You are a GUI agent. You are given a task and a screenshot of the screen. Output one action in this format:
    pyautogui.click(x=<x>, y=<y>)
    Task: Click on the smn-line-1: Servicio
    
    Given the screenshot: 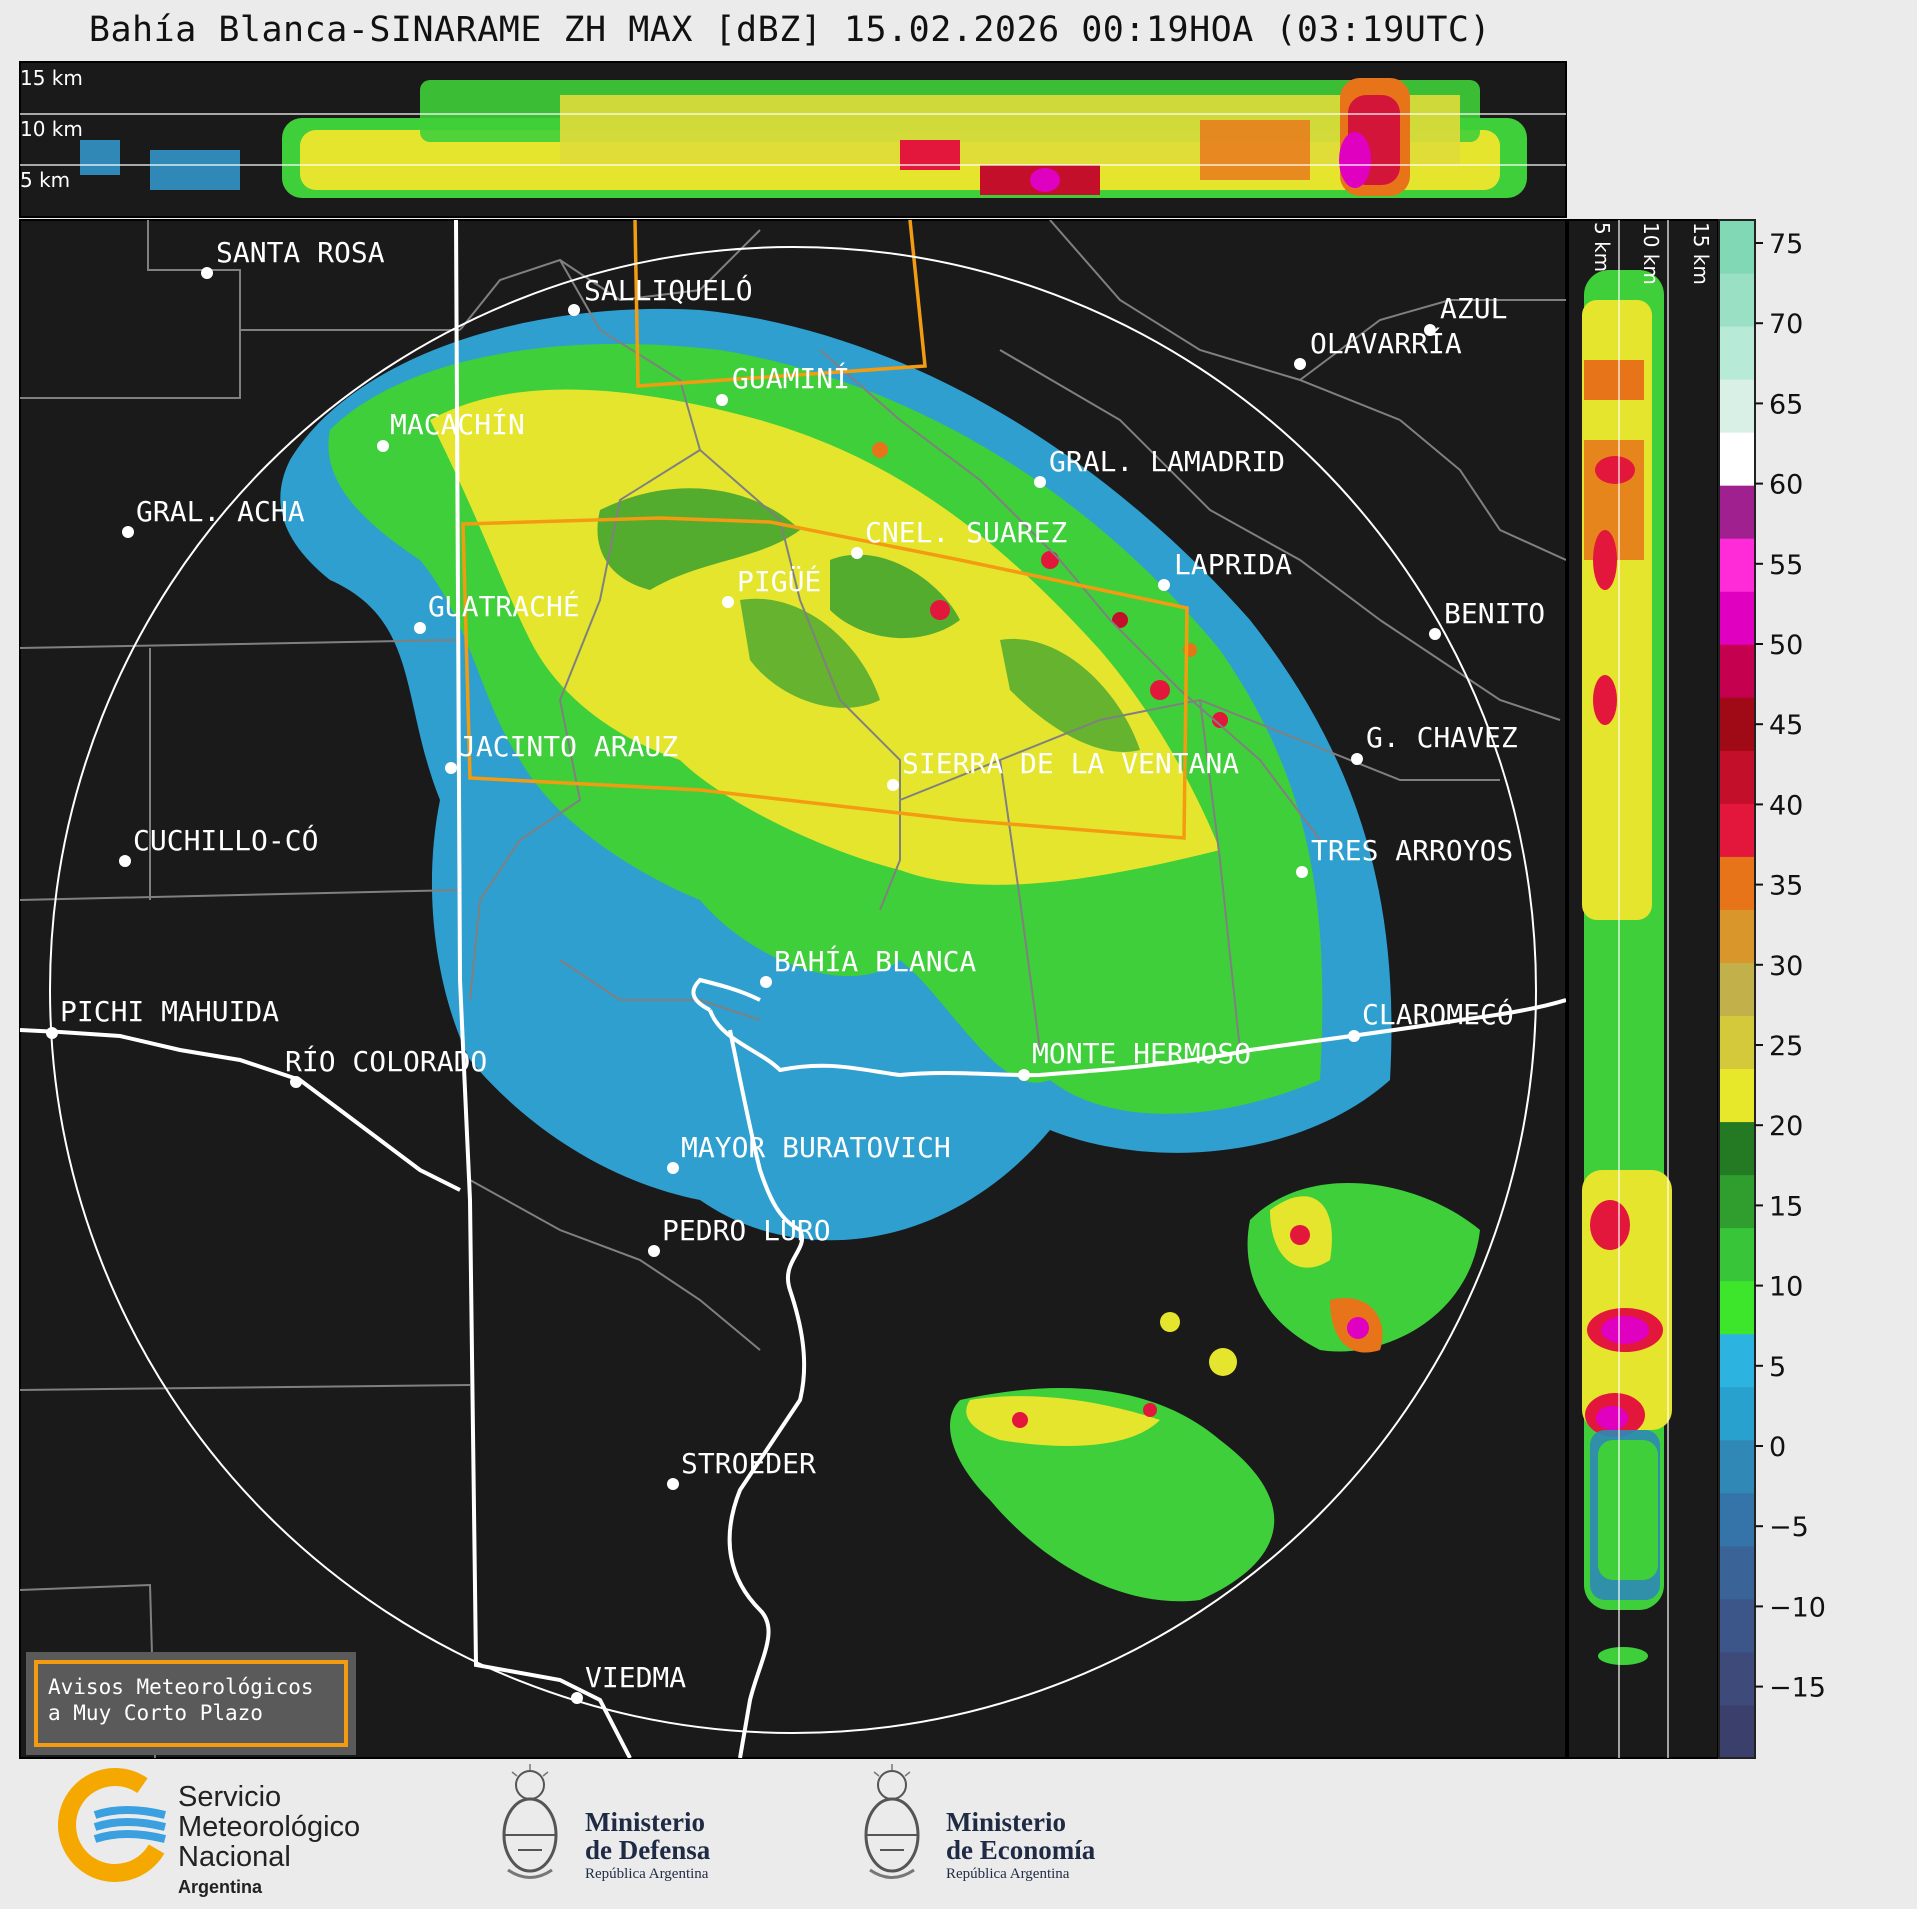 What is the action you would take?
    pyautogui.click(x=230, y=1797)
    